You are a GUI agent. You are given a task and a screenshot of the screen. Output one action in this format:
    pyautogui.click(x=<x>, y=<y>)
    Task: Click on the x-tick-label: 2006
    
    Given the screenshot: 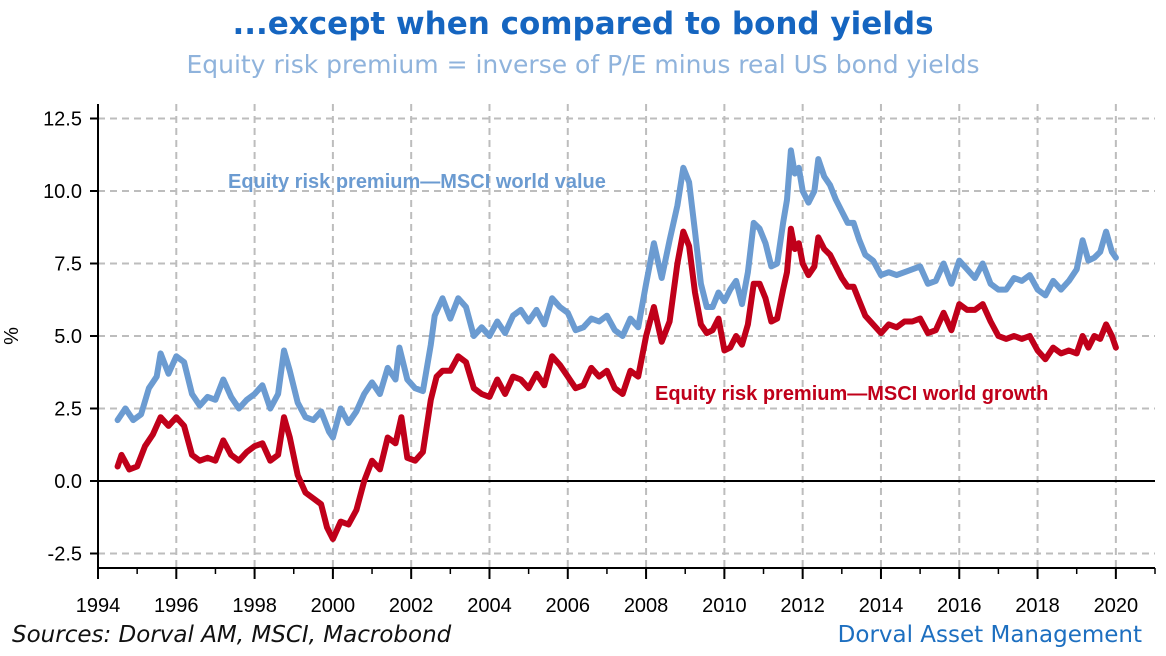 What is the action you would take?
    pyautogui.click(x=568, y=606)
    